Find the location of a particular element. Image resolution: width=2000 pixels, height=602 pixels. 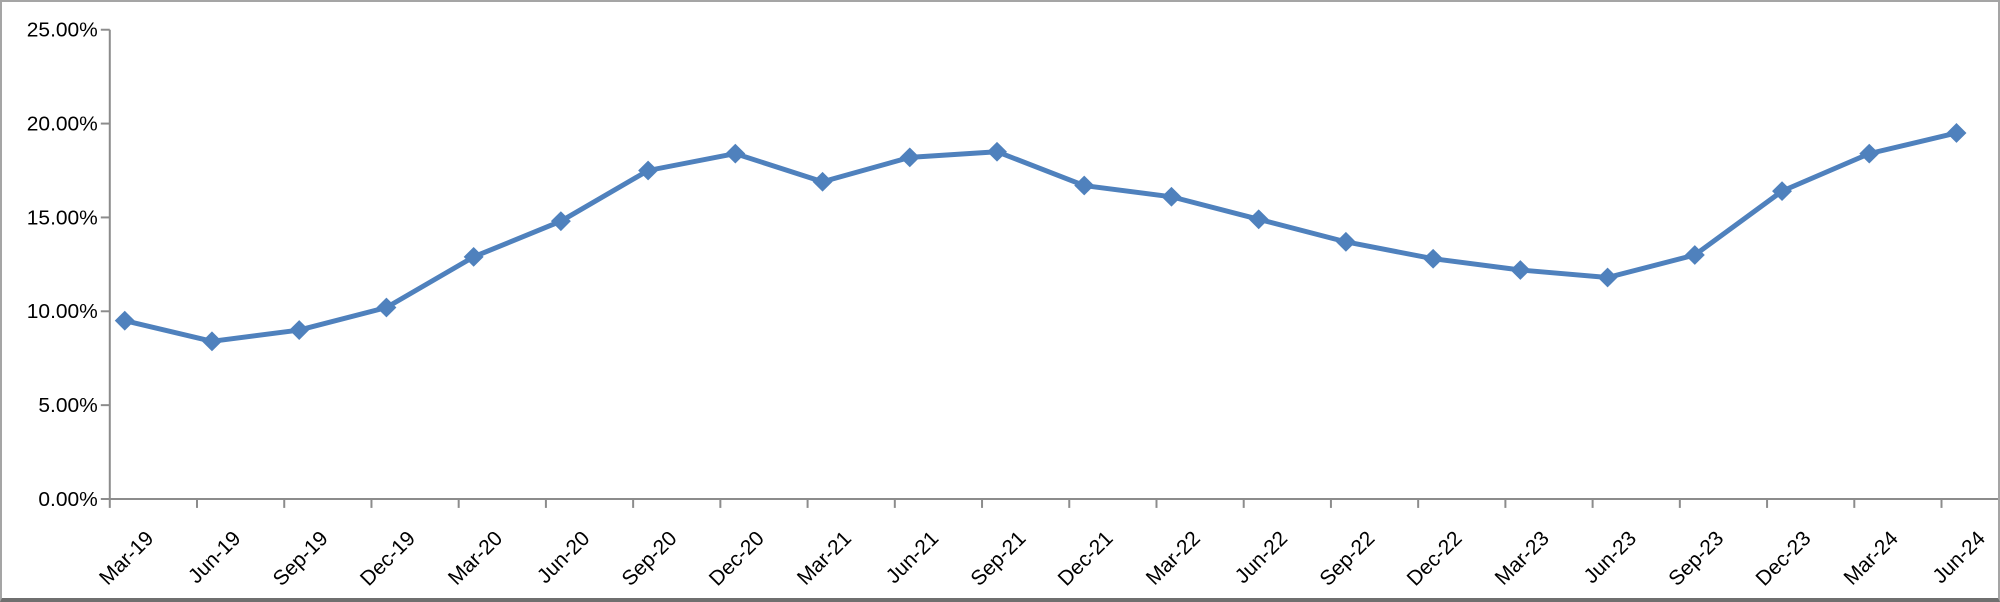

x-tick-label: Jun-21 is located at coordinates (913, 557).